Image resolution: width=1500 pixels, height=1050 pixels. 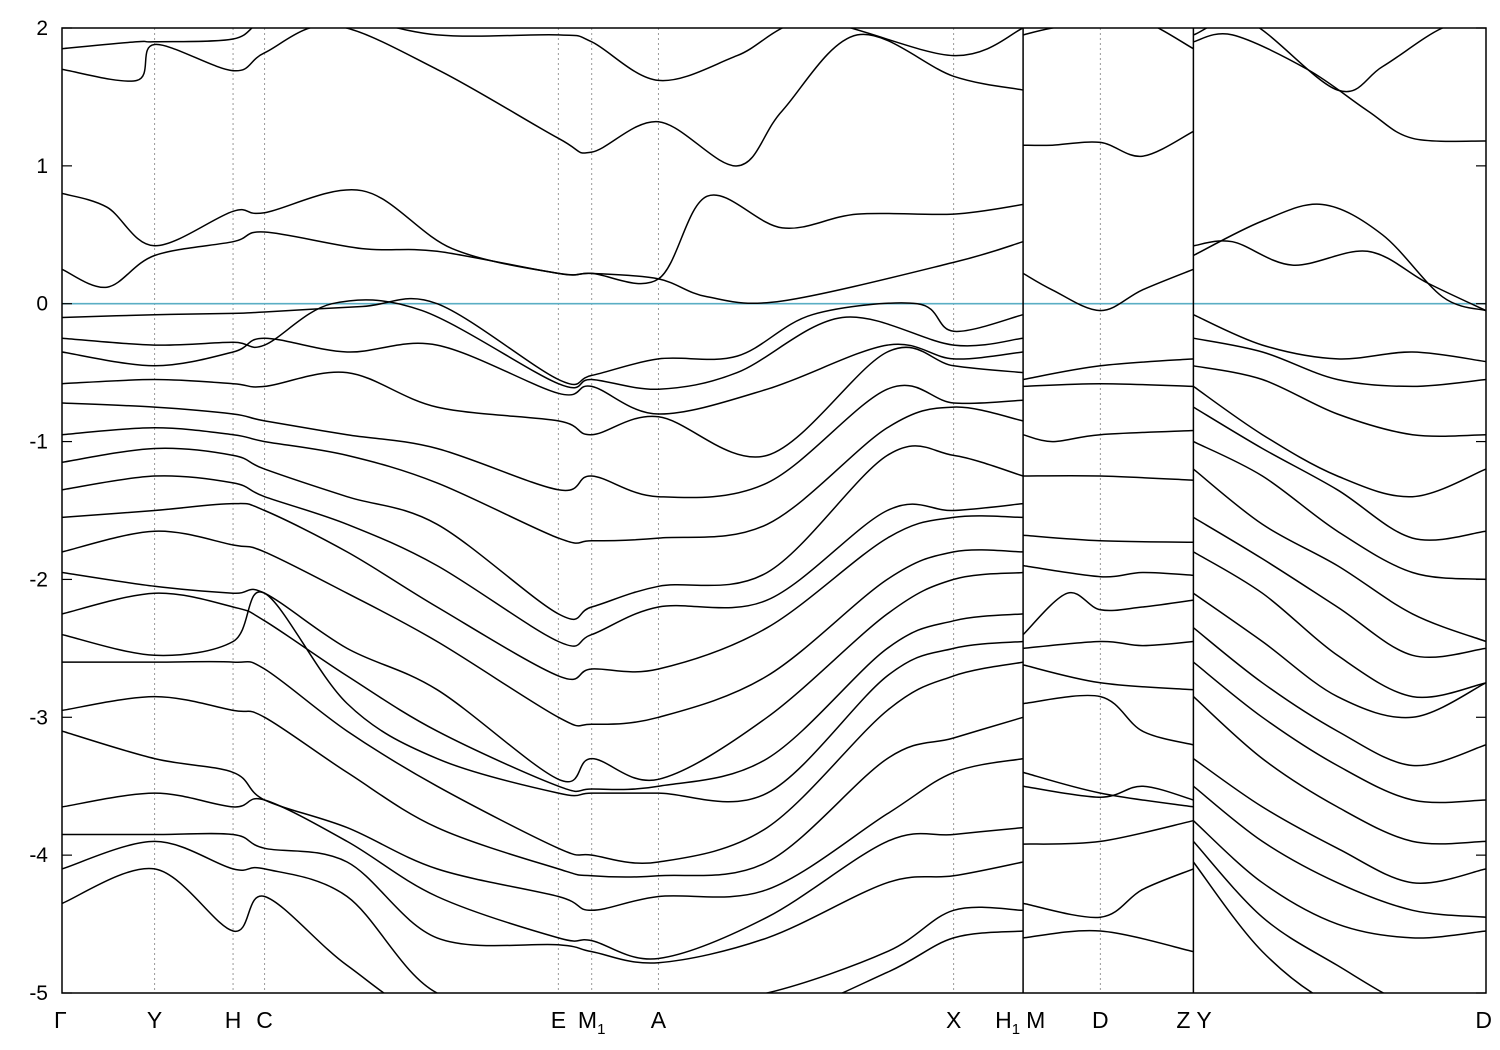 What do you see at coordinates (42, 166) in the screenshot?
I see `ytick-label: 1` at bounding box center [42, 166].